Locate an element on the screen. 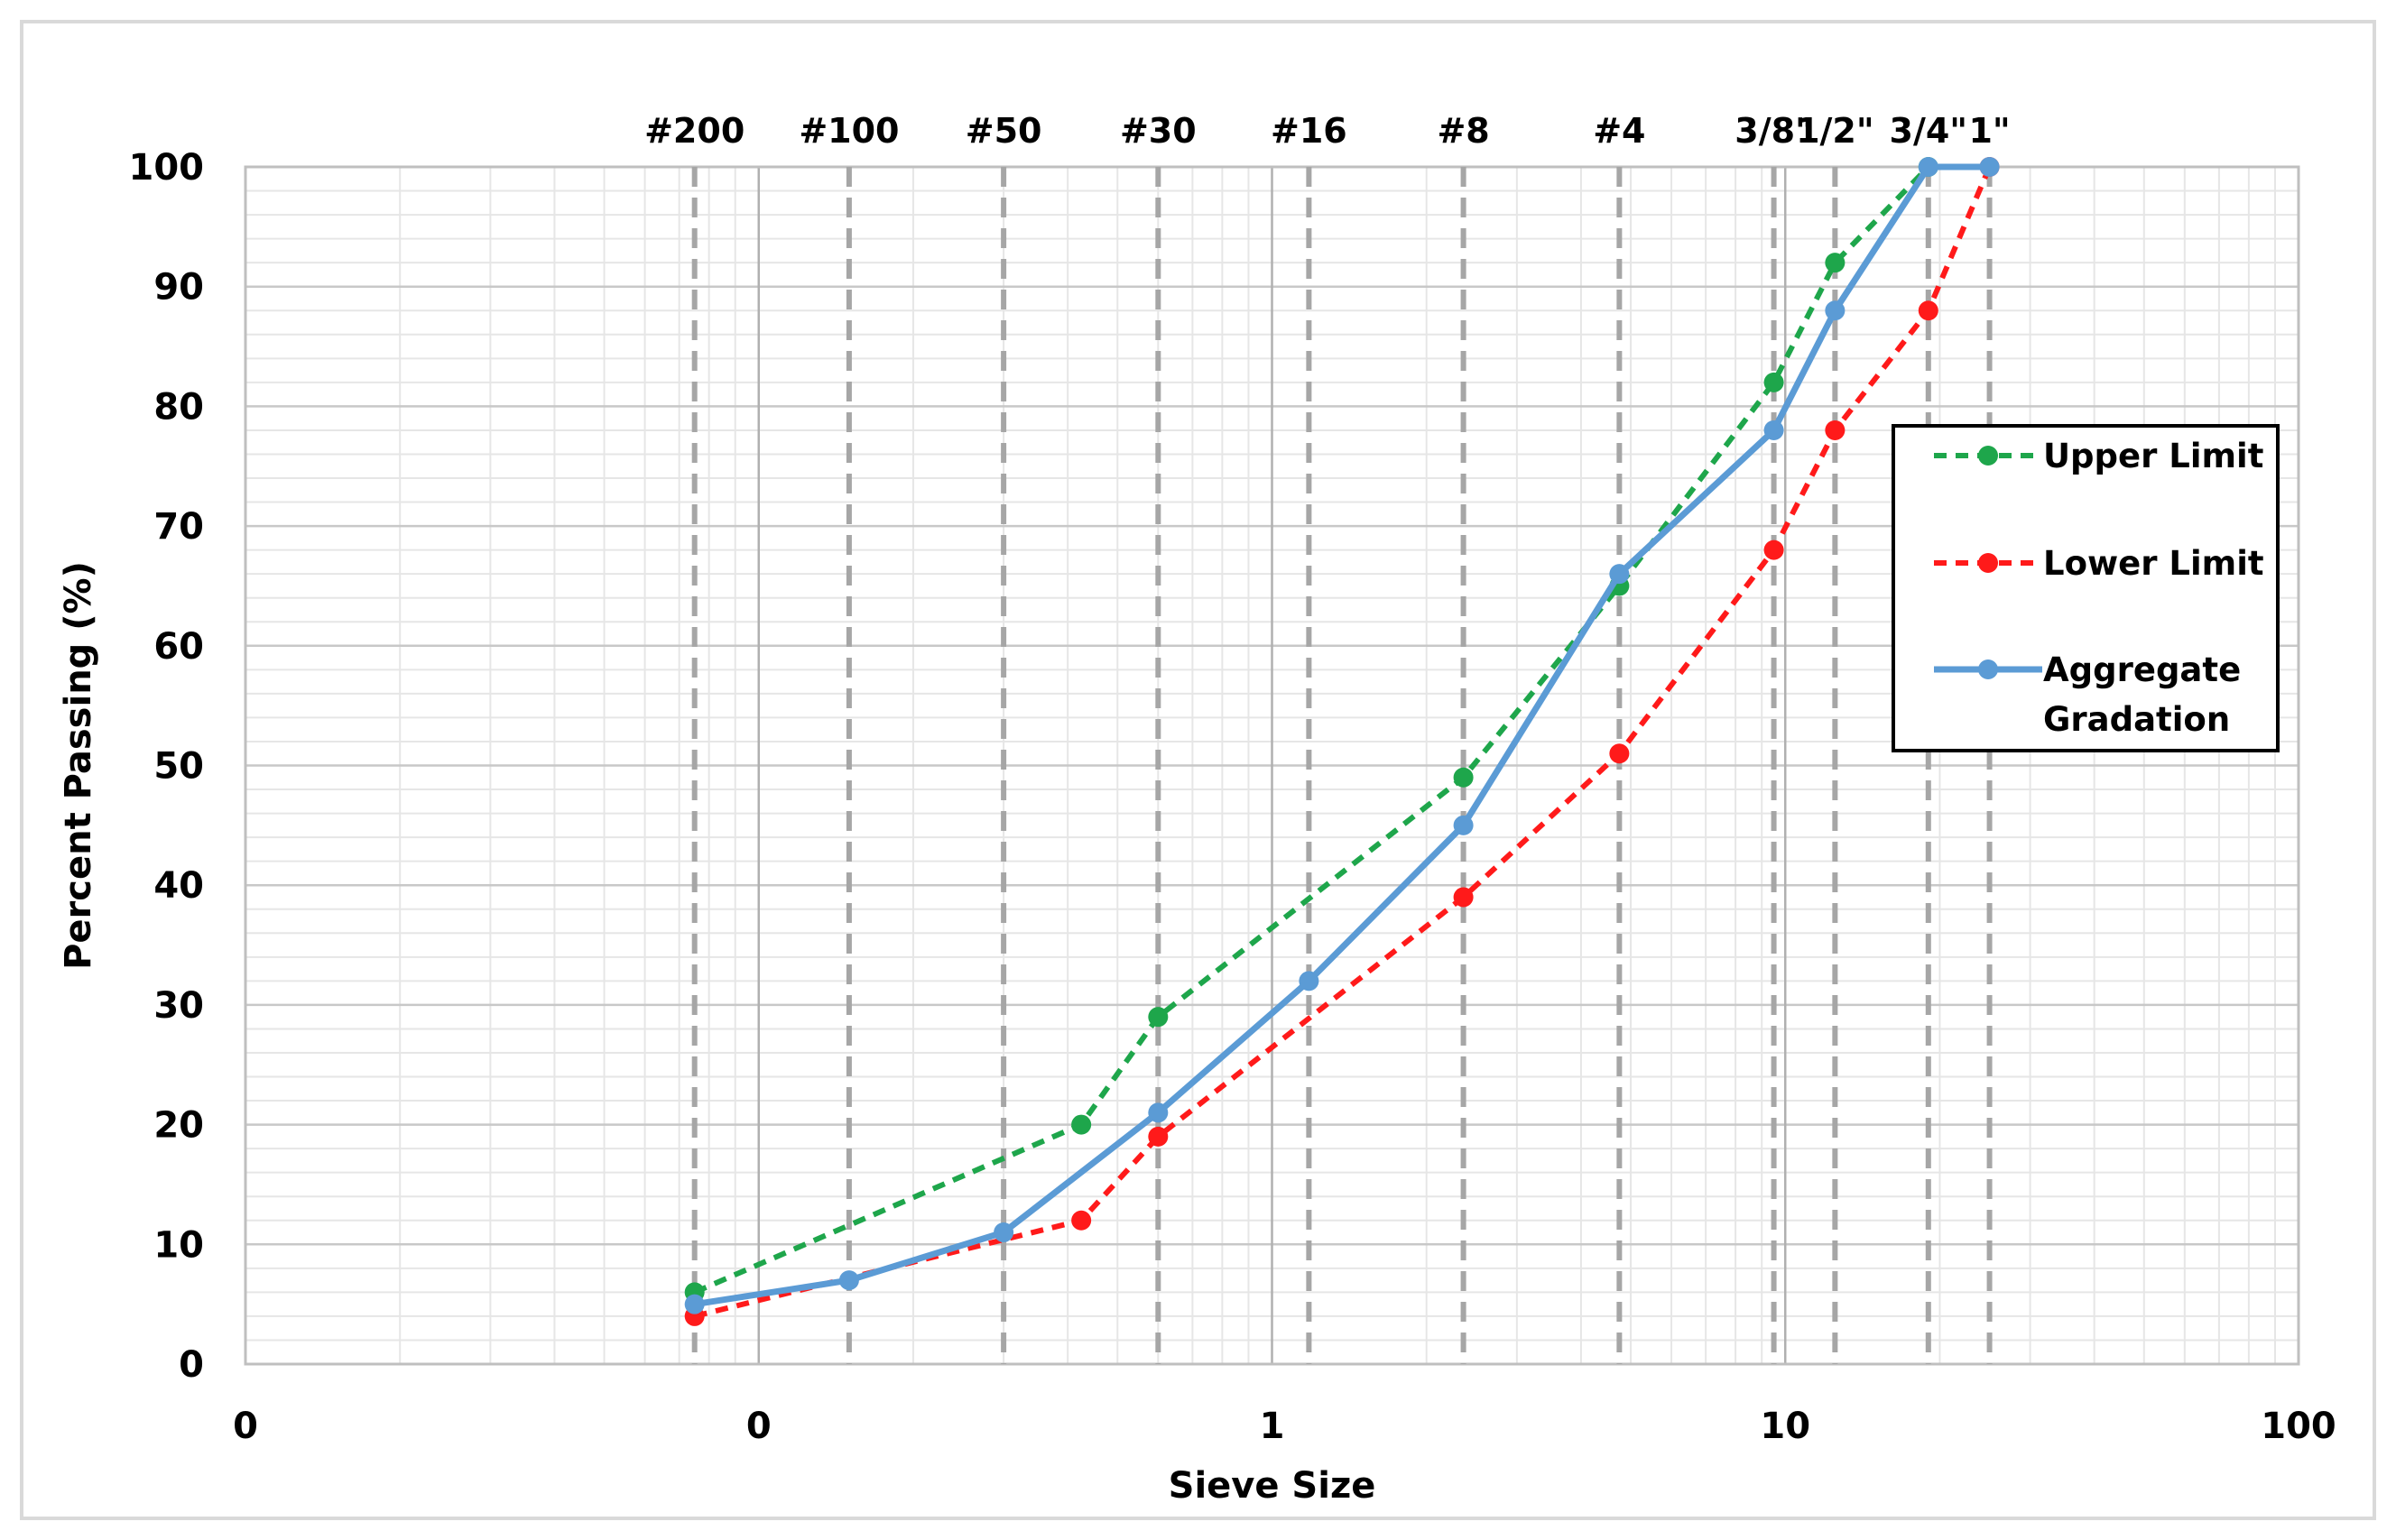 The image size is (2396, 1540). y-tick-label: 30 is located at coordinates (178, 1006).